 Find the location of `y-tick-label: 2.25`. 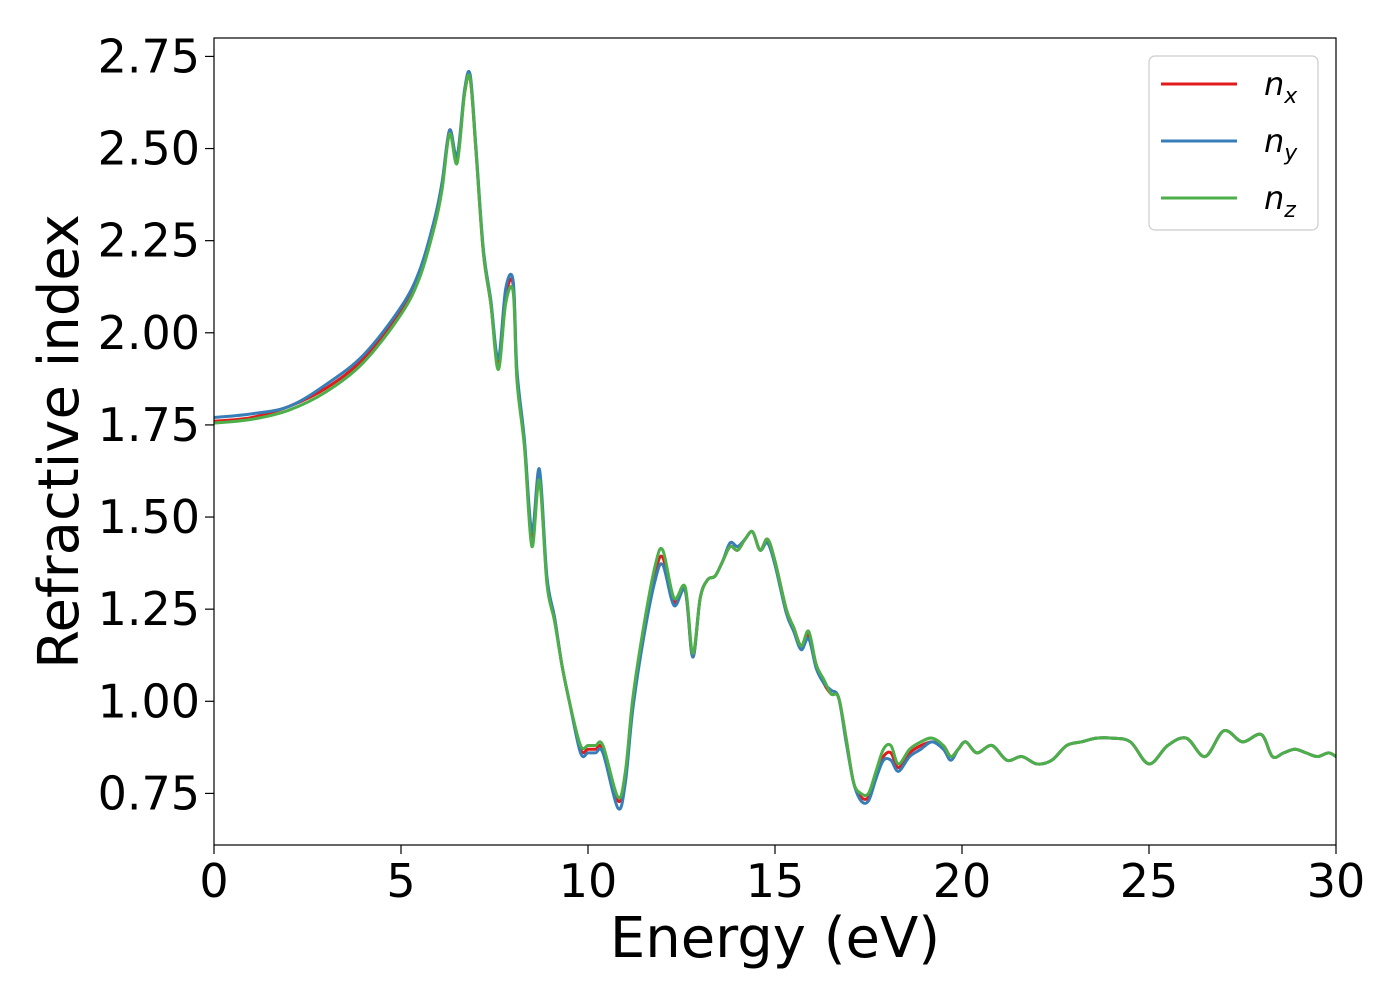

y-tick-label: 2.25 is located at coordinates (149, 241).